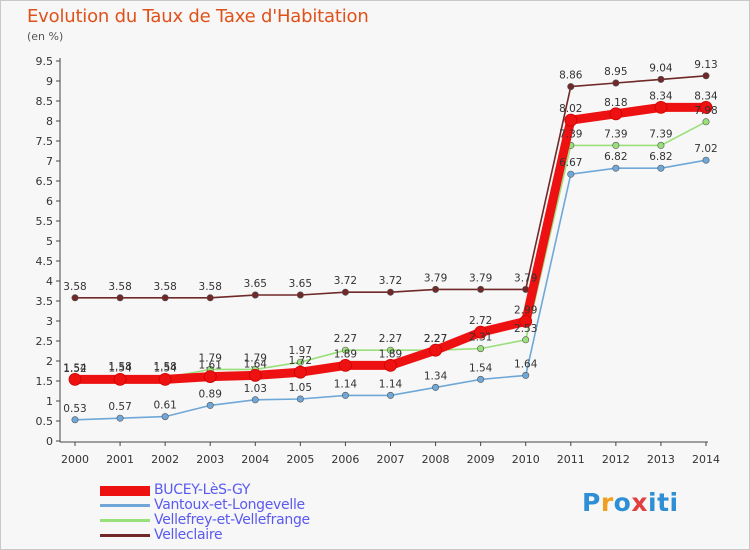  Describe the element at coordinates (49, 361) in the screenshot. I see `y-tick-label: 2` at that location.